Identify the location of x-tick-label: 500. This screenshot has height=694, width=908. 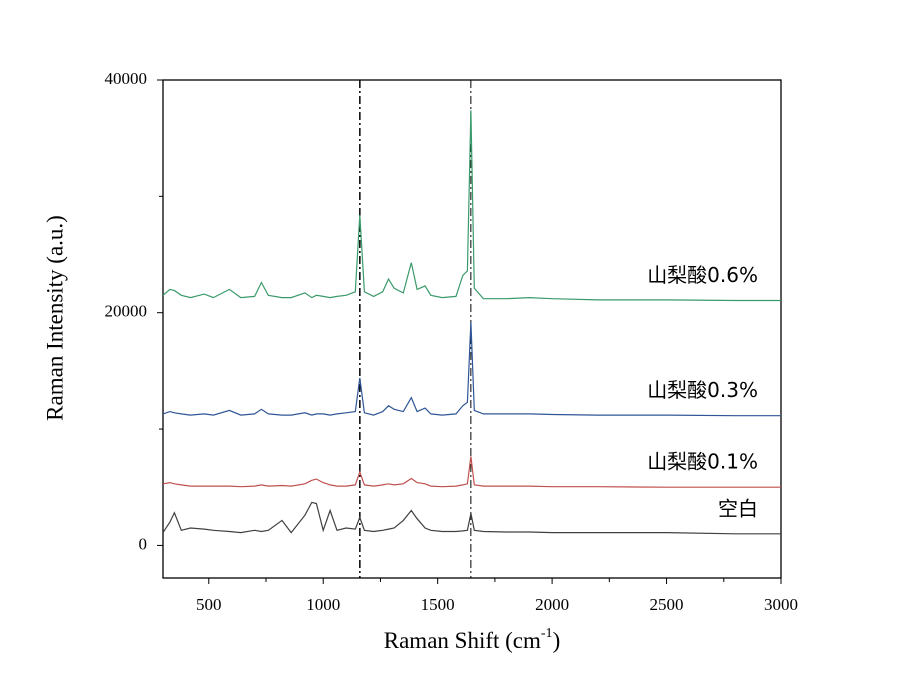
(209, 604).